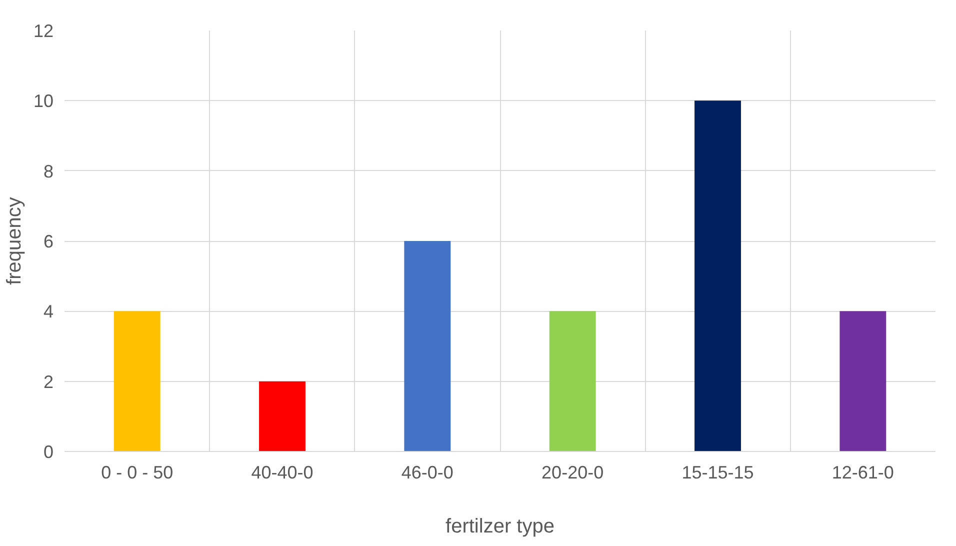 This screenshot has height=546, width=956. Describe the element at coordinates (14, 241) in the screenshot. I see `y-axis-title: frequency` at that location.